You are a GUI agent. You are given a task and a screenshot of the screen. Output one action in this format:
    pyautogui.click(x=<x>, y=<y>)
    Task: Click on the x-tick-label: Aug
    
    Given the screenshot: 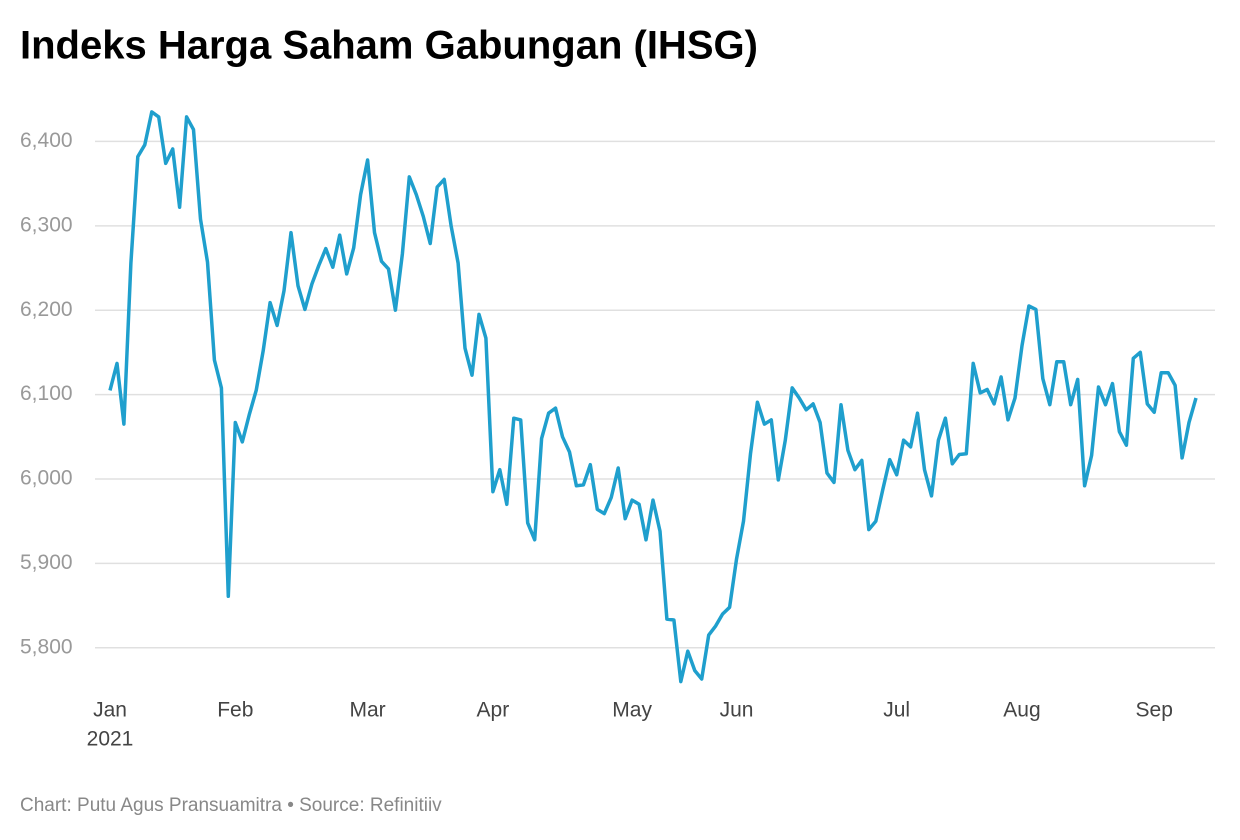 What is the action you would take?
    pyautogui.click(x=1021, y=710)
    